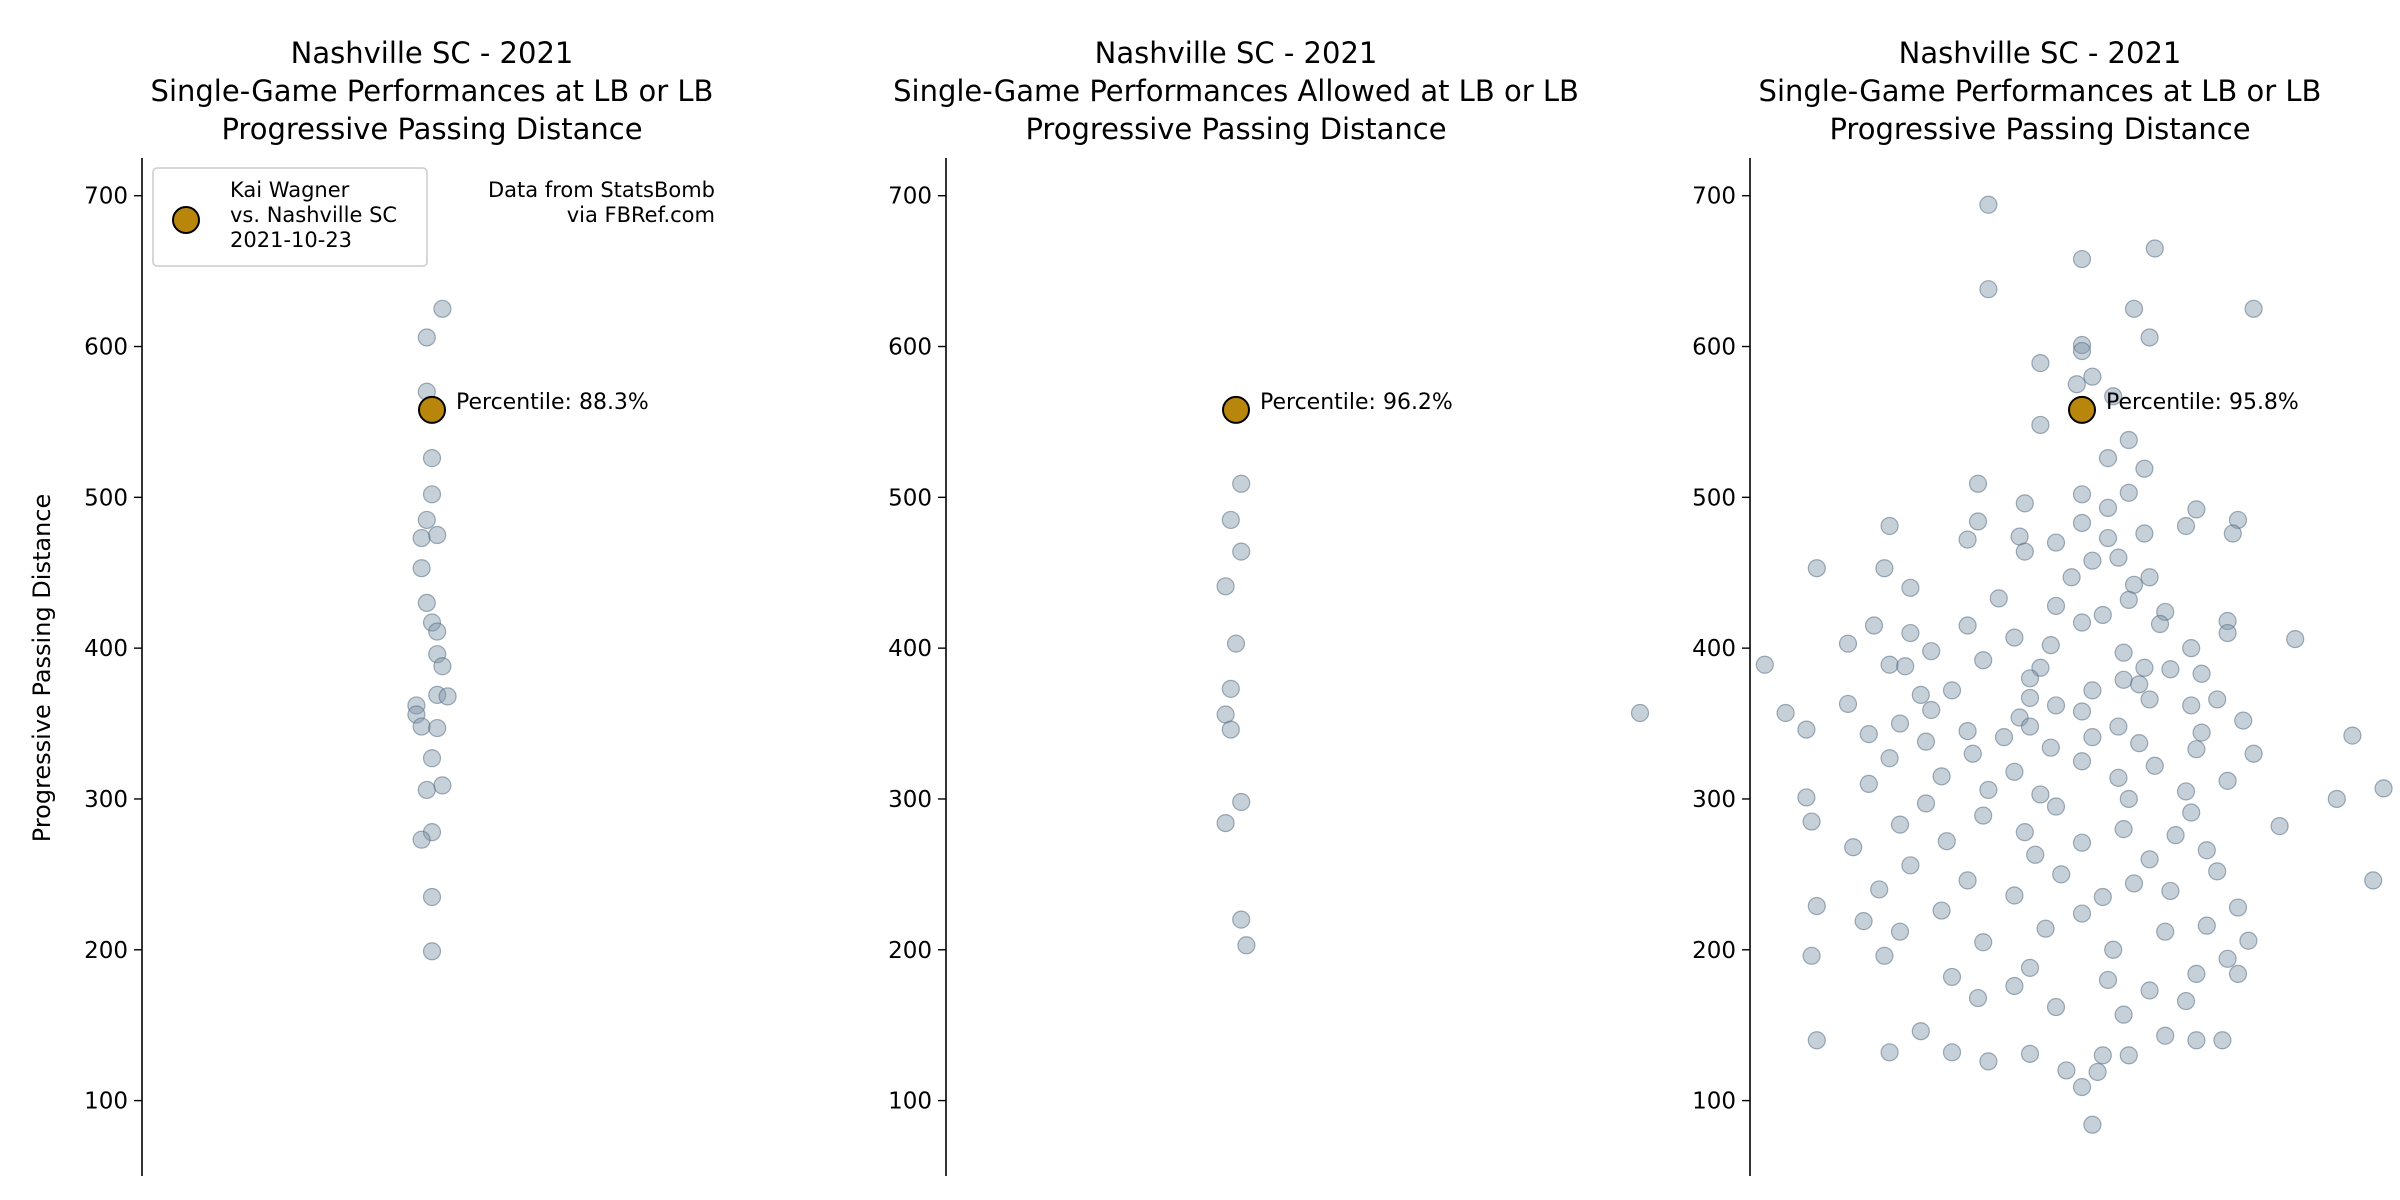 This screenshot has height=1200, width=2400. Describe the element at coordinates (552, 402) in the screenshot. I see `percentile-label: Percentile: 88.3%` at that location.